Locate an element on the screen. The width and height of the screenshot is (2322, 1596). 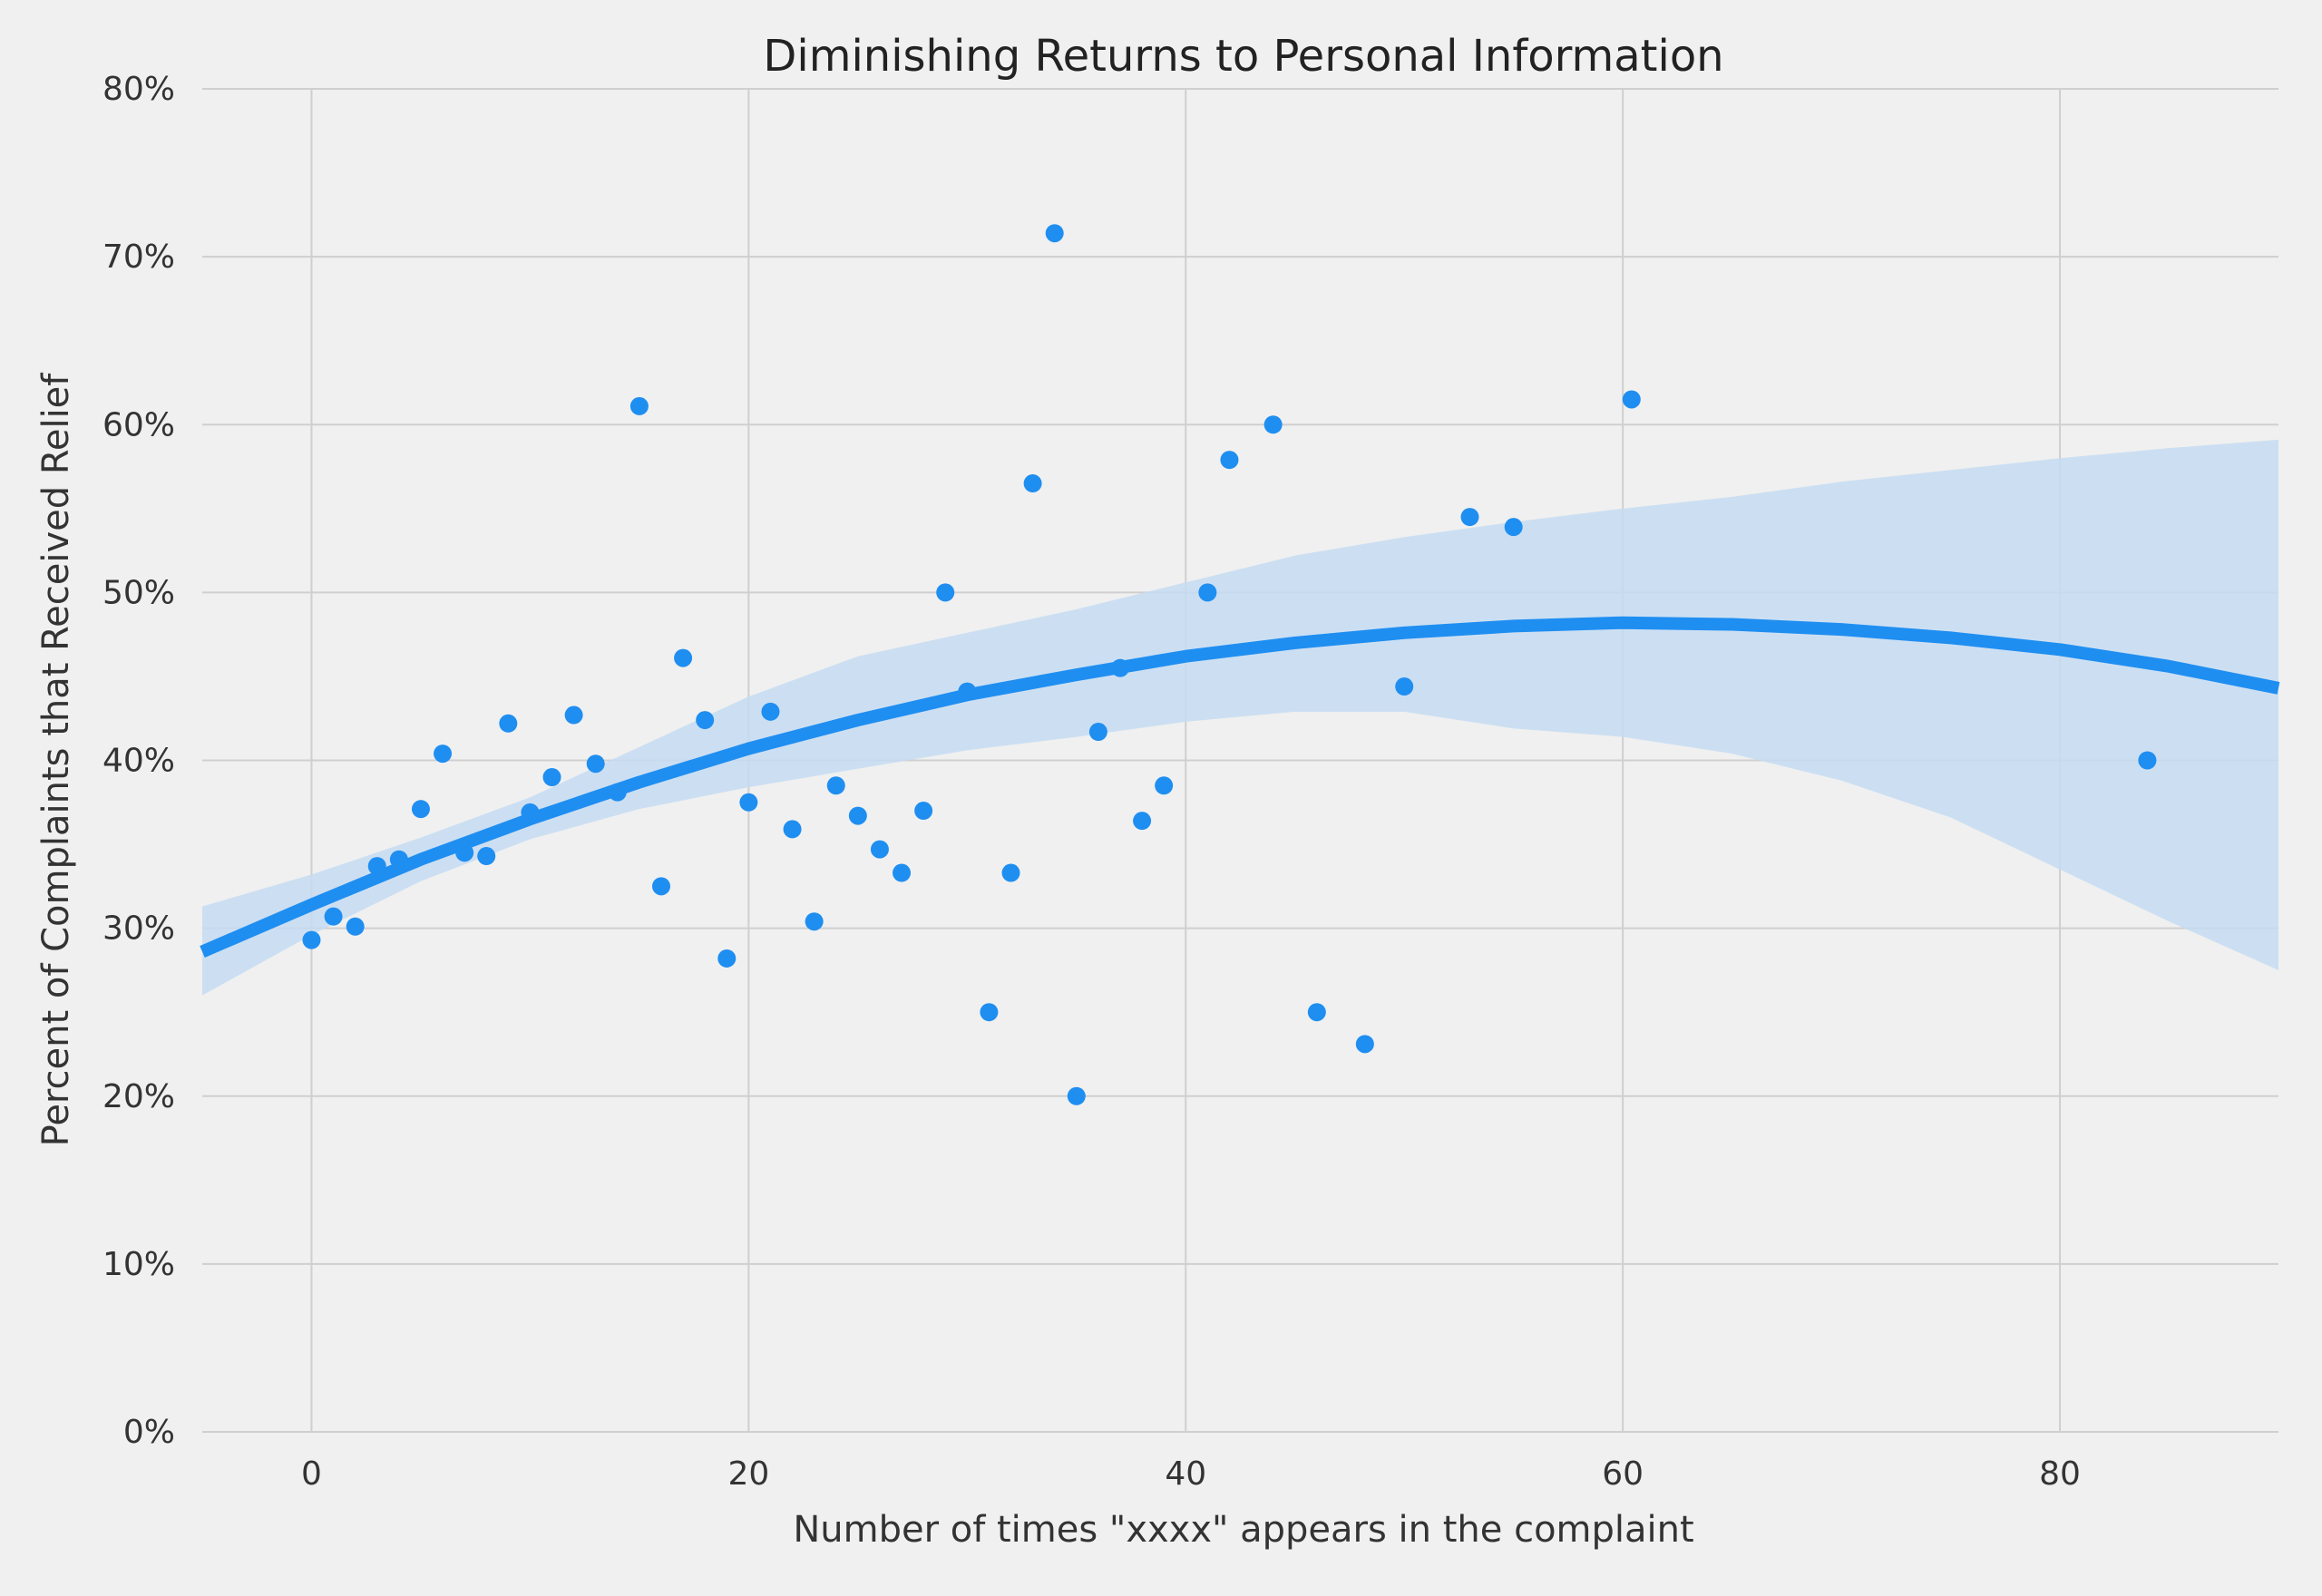
y-tick-label: 30% is located at coordinates (138, 929).